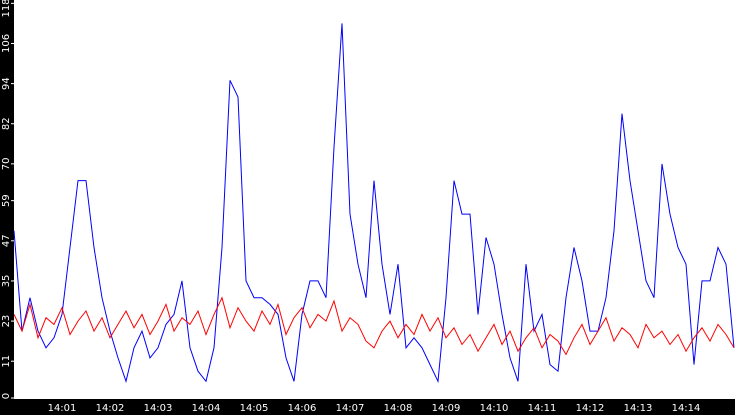 This screenshot has width=735, height=415. I want to click on x-tick-label: 14:07, so click(350, 408).